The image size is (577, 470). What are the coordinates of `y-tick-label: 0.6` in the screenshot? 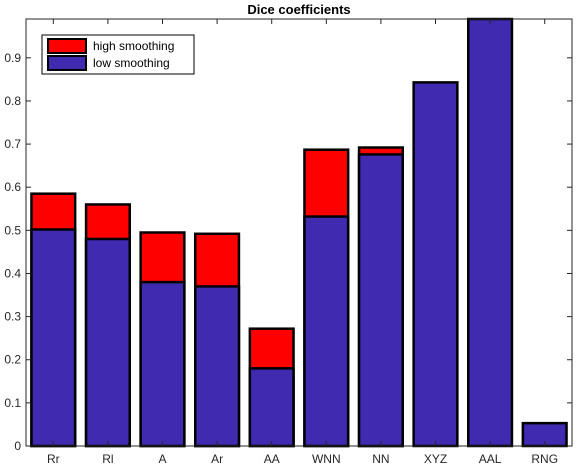 It's located at (12, 187).